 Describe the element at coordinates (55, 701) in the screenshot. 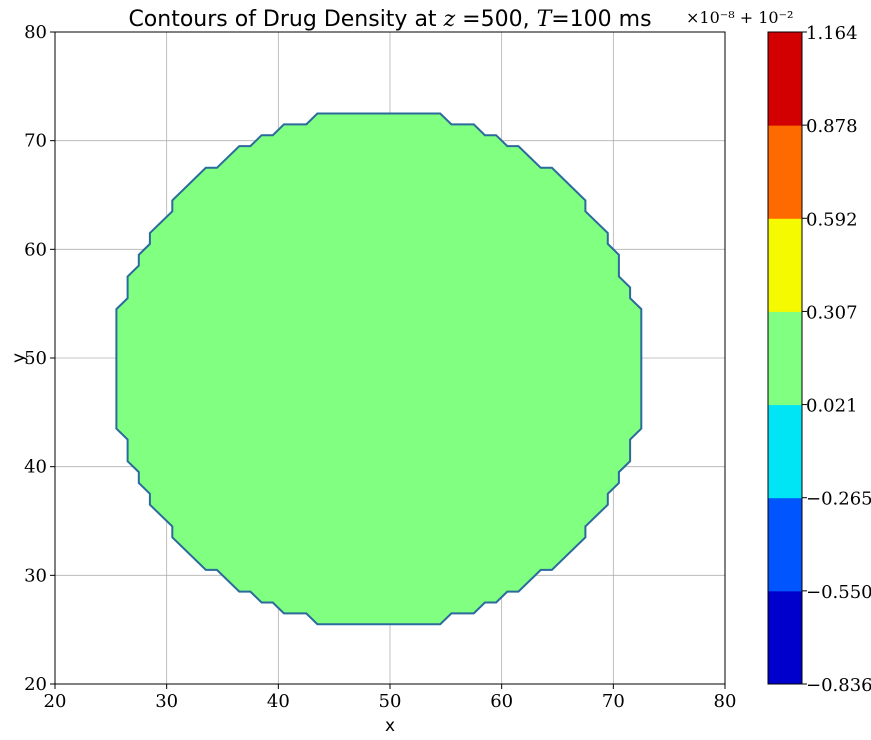

I see `x-tick-label-0: 20` at that location.